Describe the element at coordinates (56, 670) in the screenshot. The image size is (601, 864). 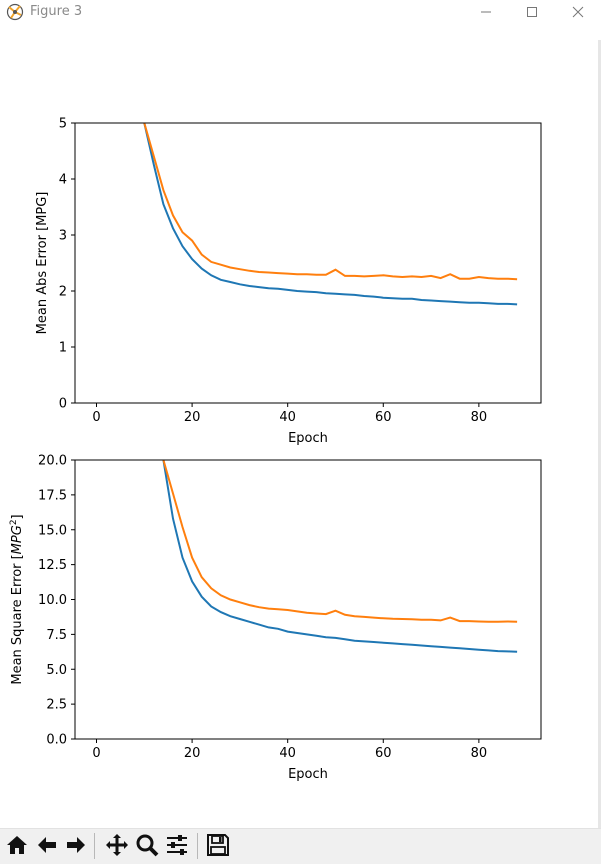
I see `y-tick-label: 5.0` at that location.